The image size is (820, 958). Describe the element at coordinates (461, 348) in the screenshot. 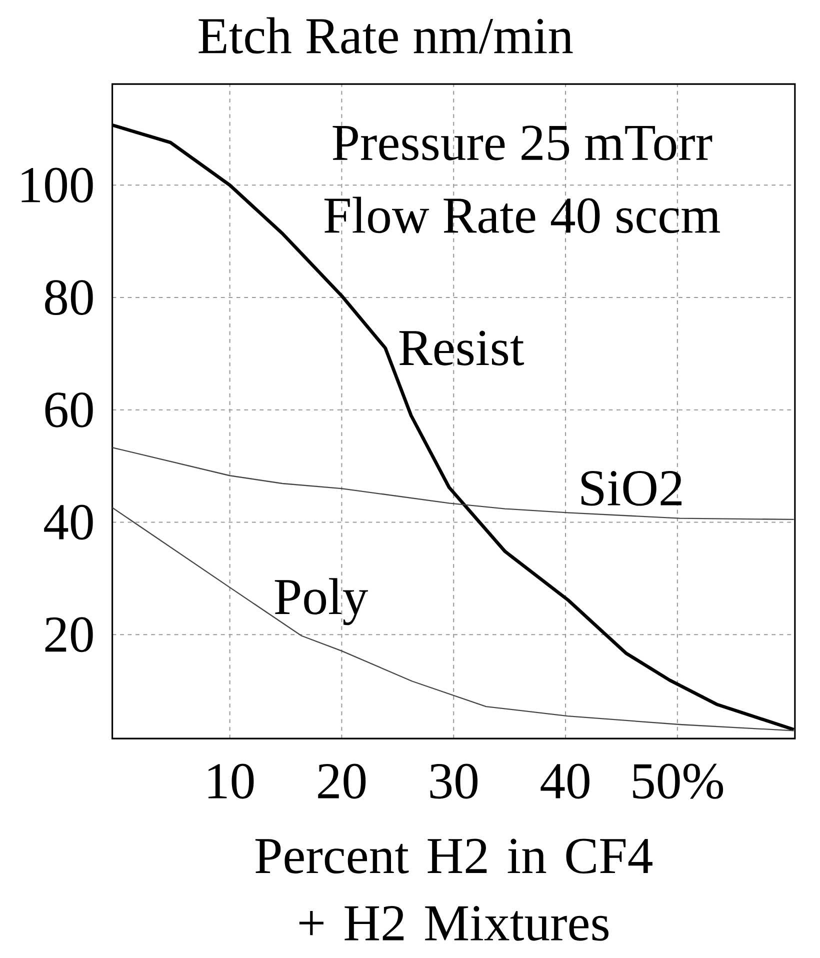

I see `series-label: Resist` at that location.